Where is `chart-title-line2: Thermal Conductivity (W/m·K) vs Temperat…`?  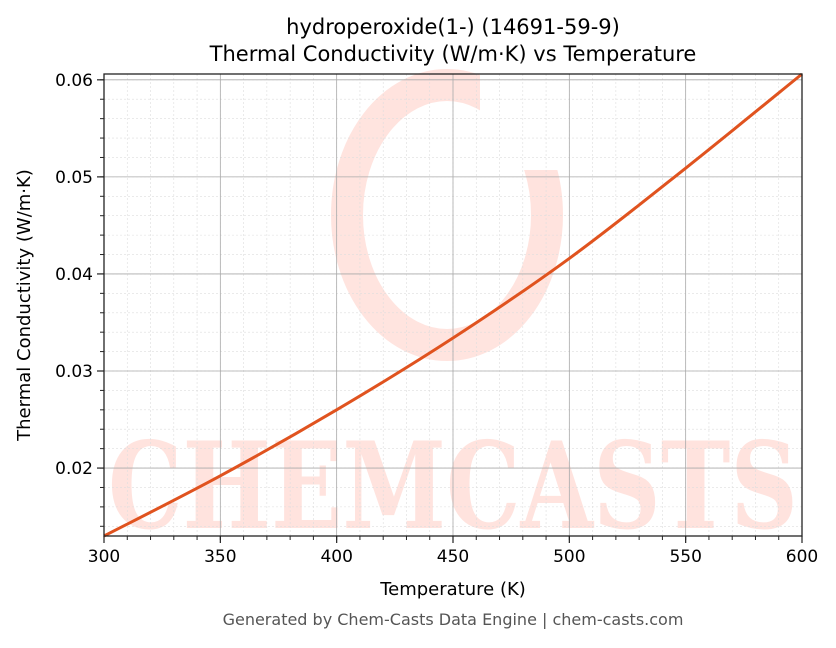 chart-title-line2: Thermal Conductivity (W/m·K) vs Temperat… is located at coordinates (453, 54).